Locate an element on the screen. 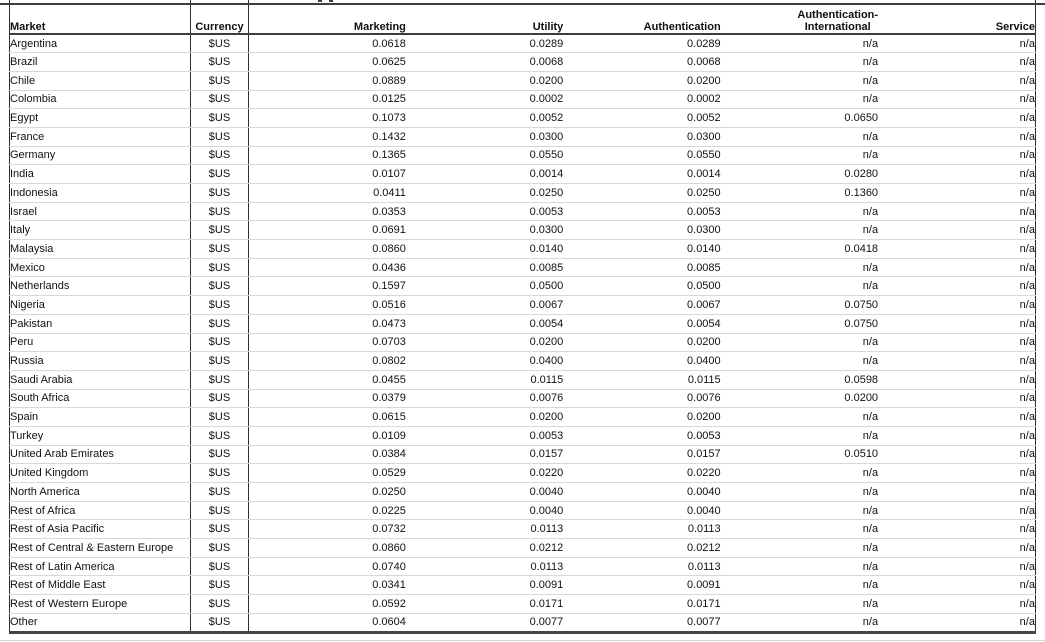 The height and width of the screenshot is (642, 1045). authentication-rate-cell: 0.0076 is located at coordinates (642, 399).